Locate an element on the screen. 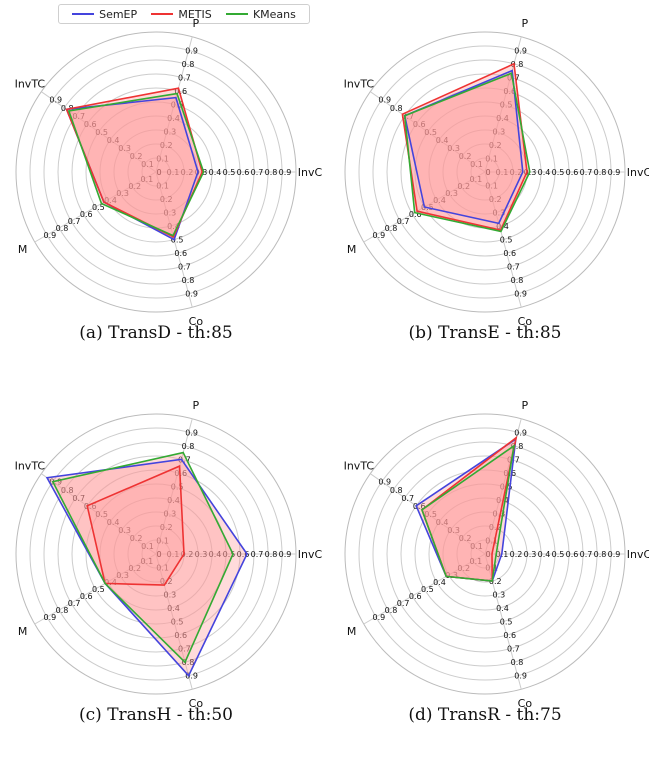 This screenshot has height=762, width=649. legend-label-kmeans: KMeans is located at coordinates (274, 14).